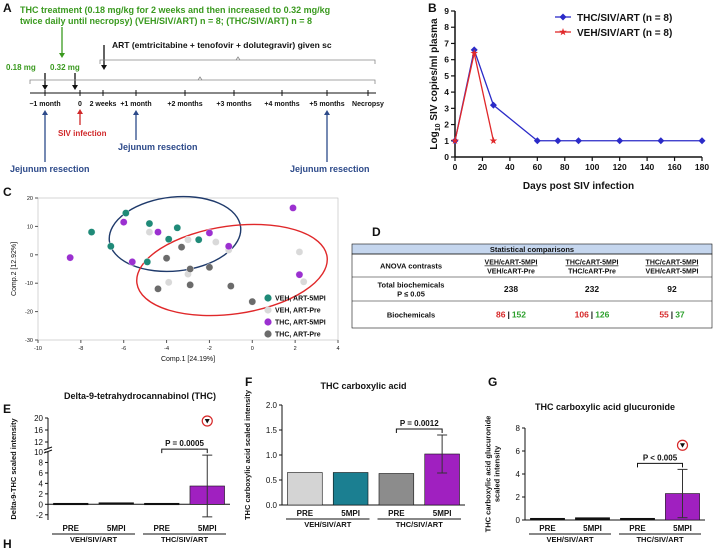 Image resolution: width=715 pixels, height=550 pixels. Describe the element at coordinates (664, 315) in the screenshot. I see `cell-value: 55` at that location.